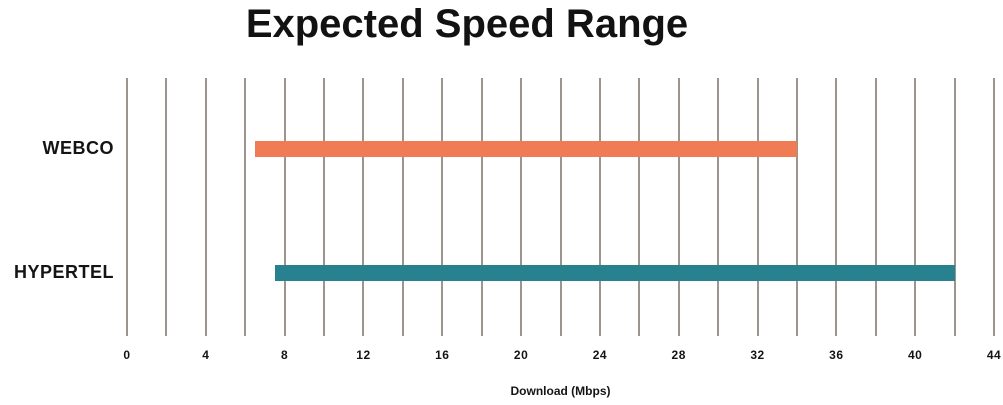  What do you see at coordinates (78, 147) in the screenshot?
I see `category-label-webco: WEBCO` at bounding box center [78, 147].